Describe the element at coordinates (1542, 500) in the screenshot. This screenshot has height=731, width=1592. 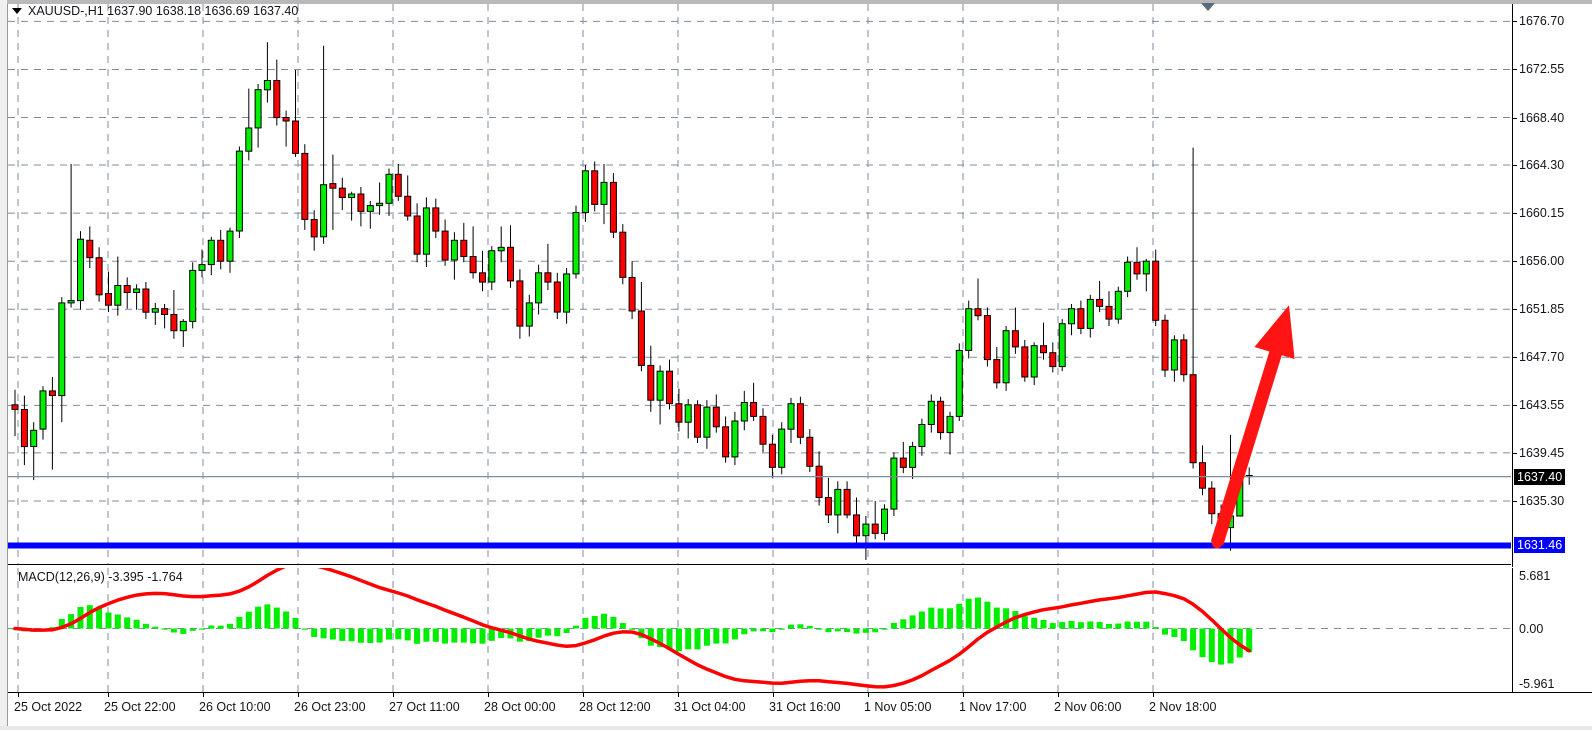
I see `price-axis-label: 1635.30` at that location.